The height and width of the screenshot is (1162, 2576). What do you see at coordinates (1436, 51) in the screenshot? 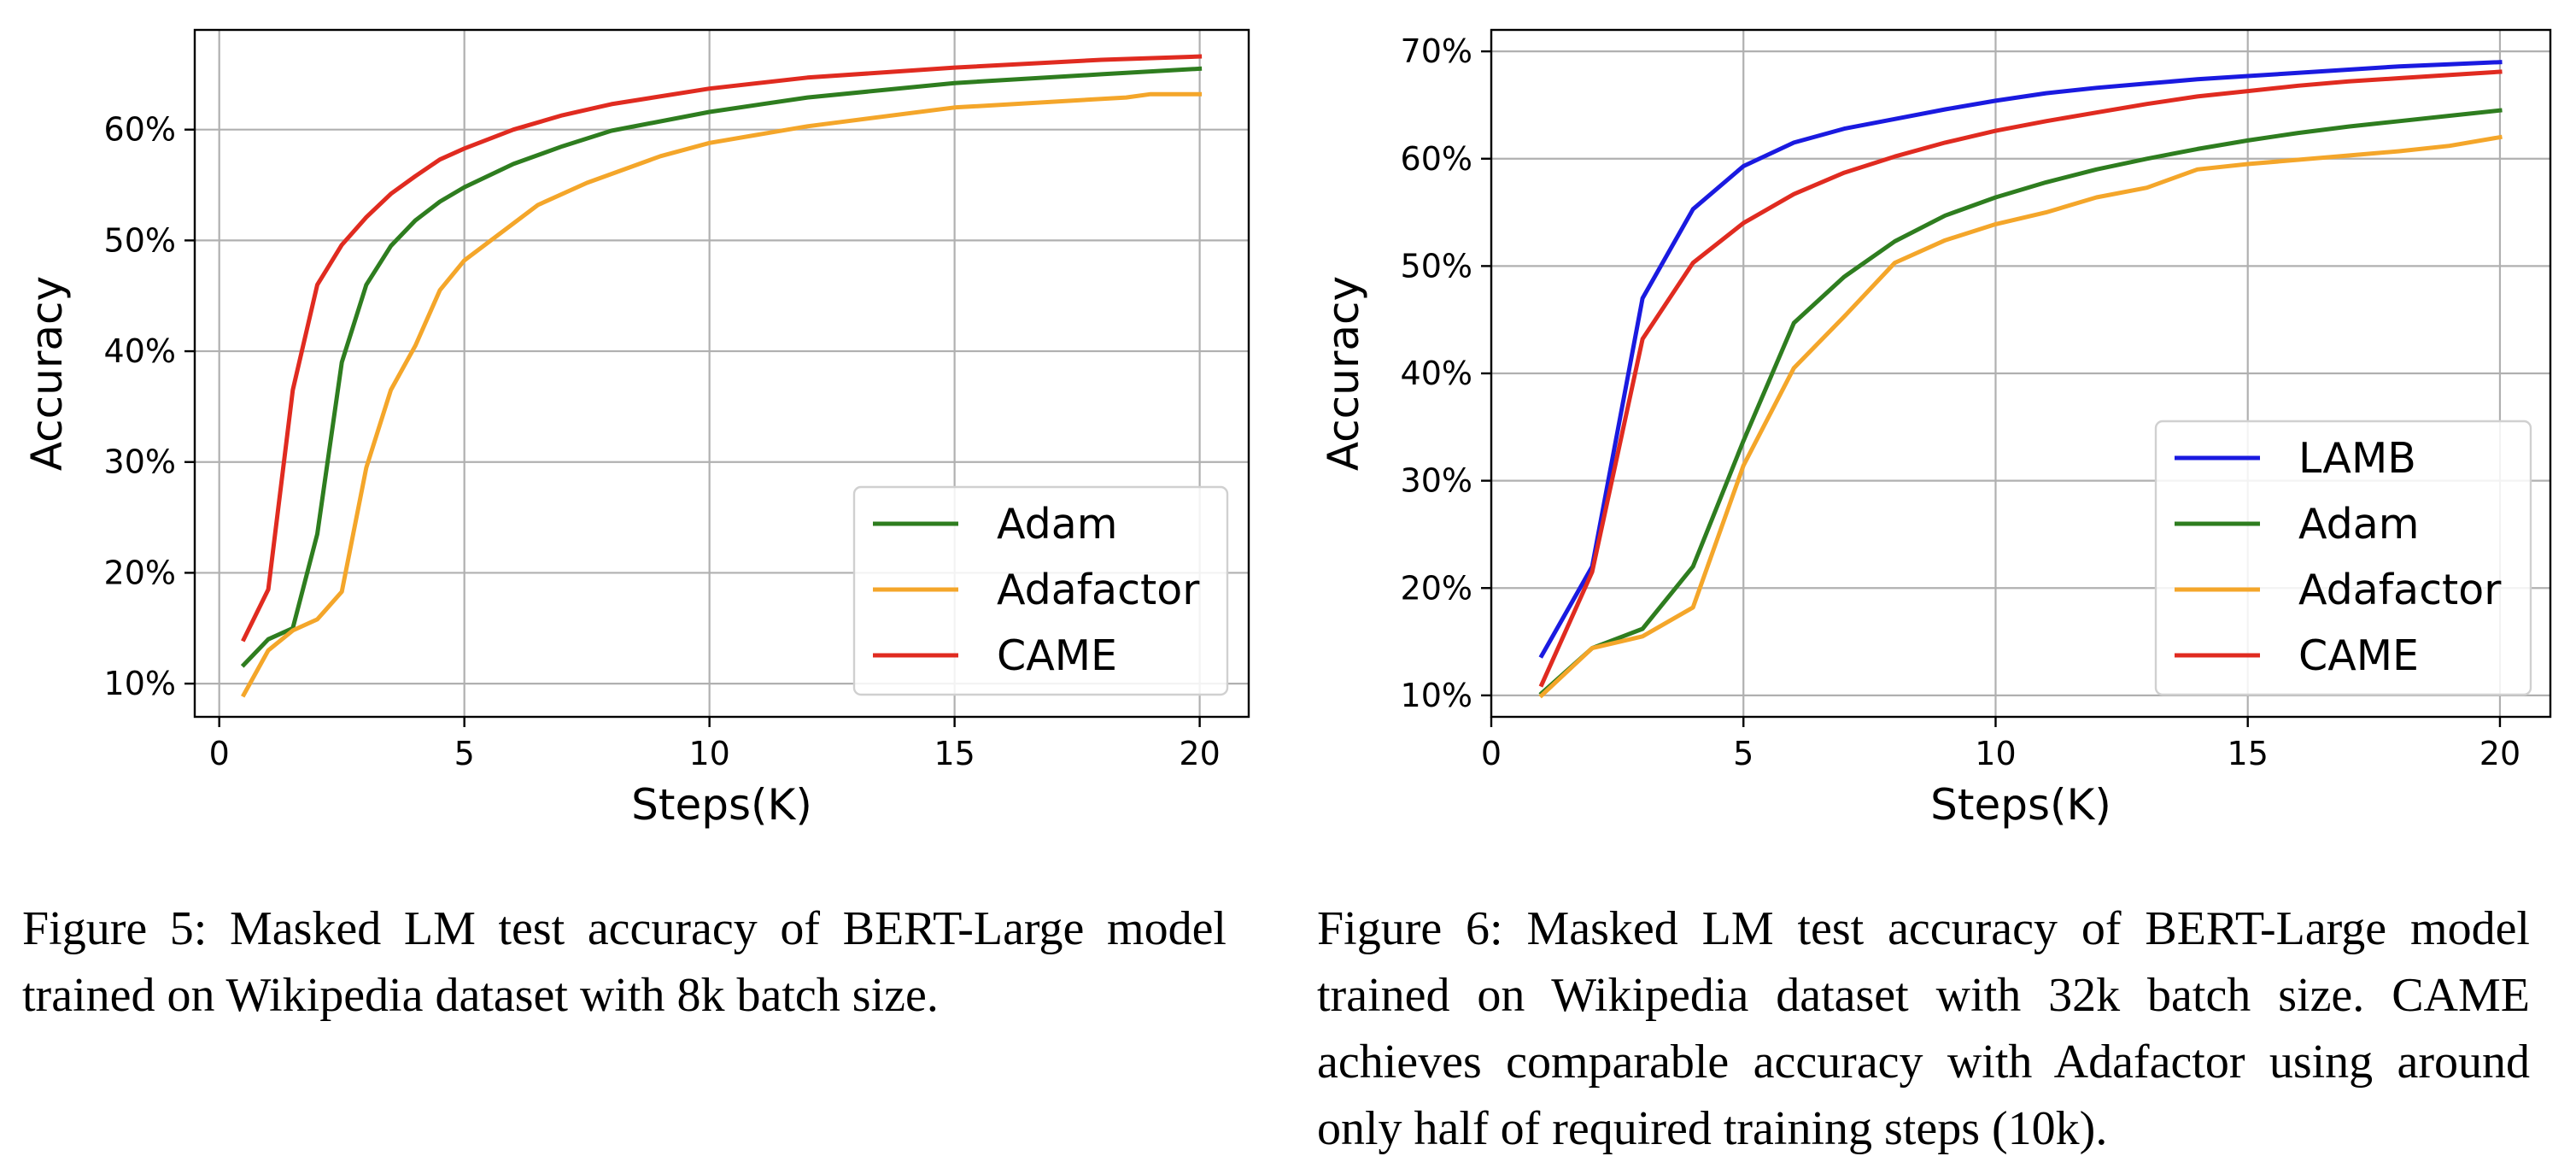
I see `y-tick-label: 70%` at bounding box center [1436, 51].